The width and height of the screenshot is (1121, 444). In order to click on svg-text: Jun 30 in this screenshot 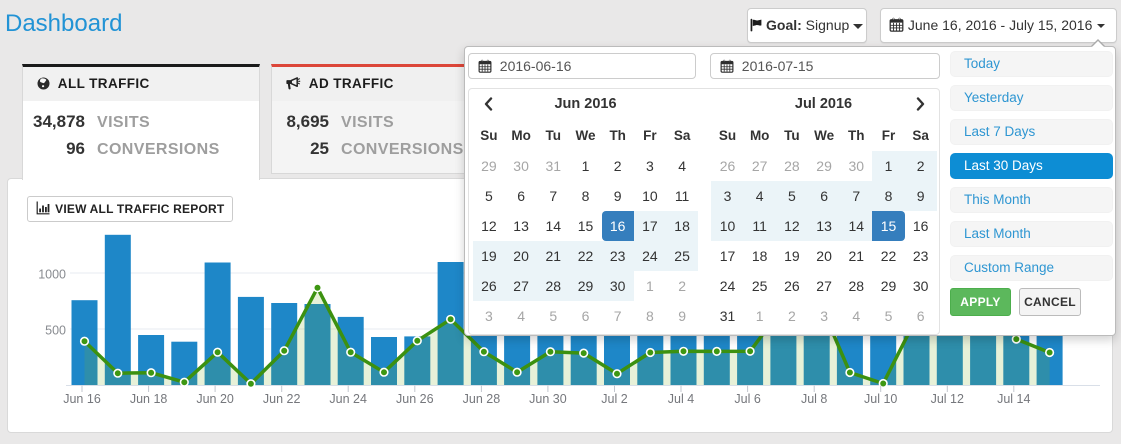, I will do `click(548, 399)`.